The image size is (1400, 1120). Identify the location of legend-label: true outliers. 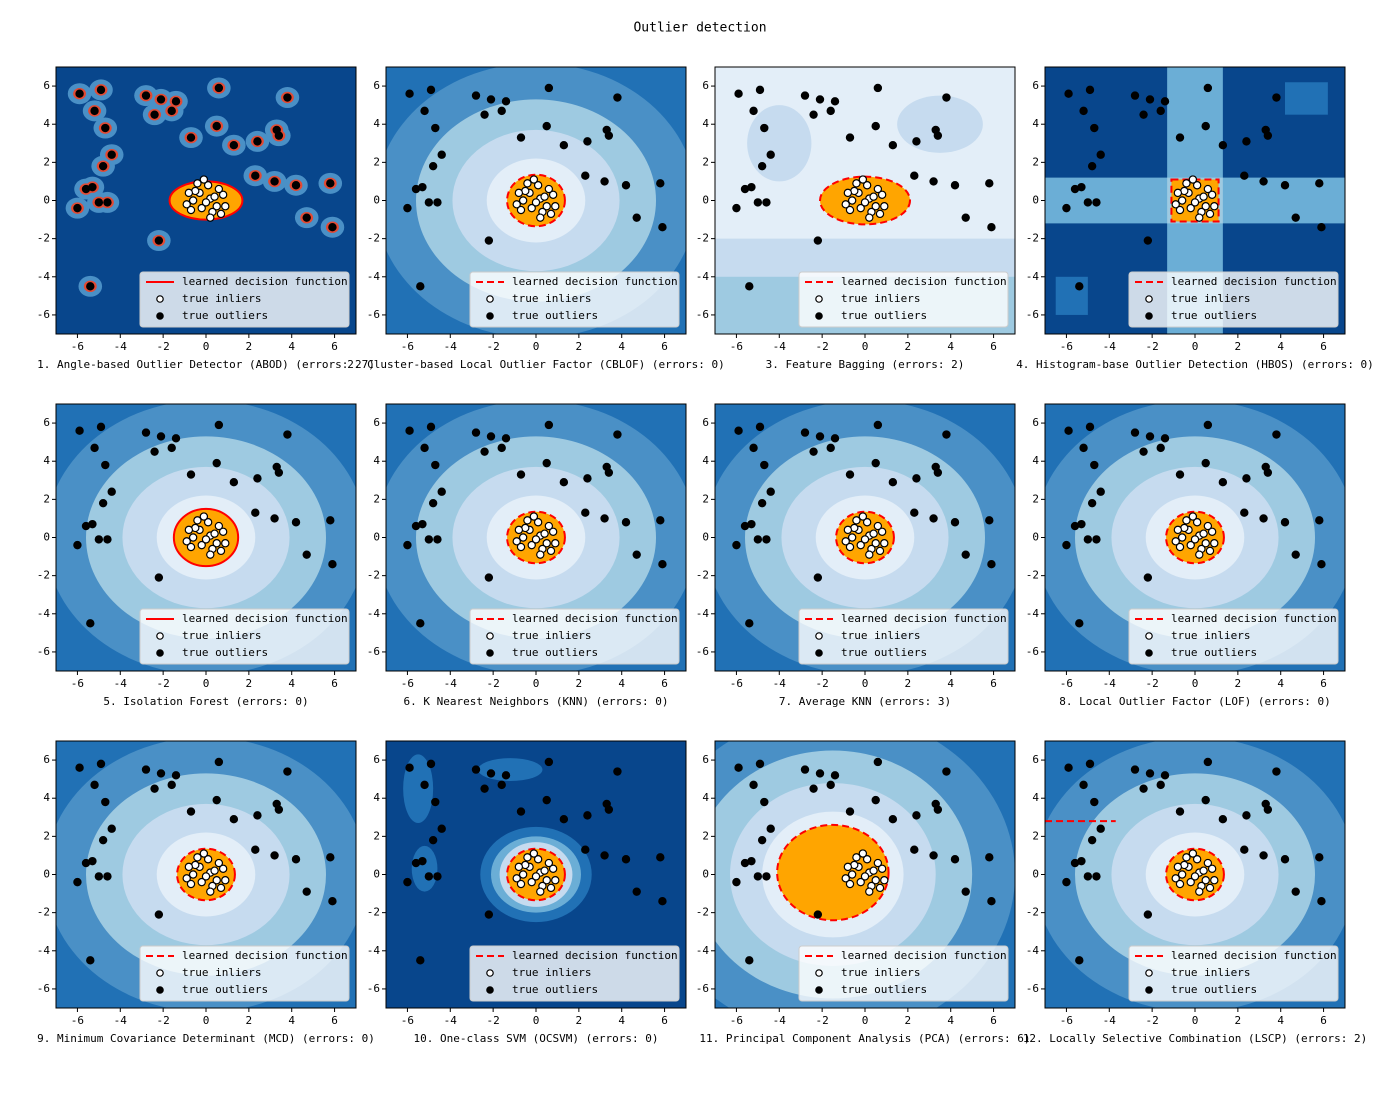
(1214, 315).